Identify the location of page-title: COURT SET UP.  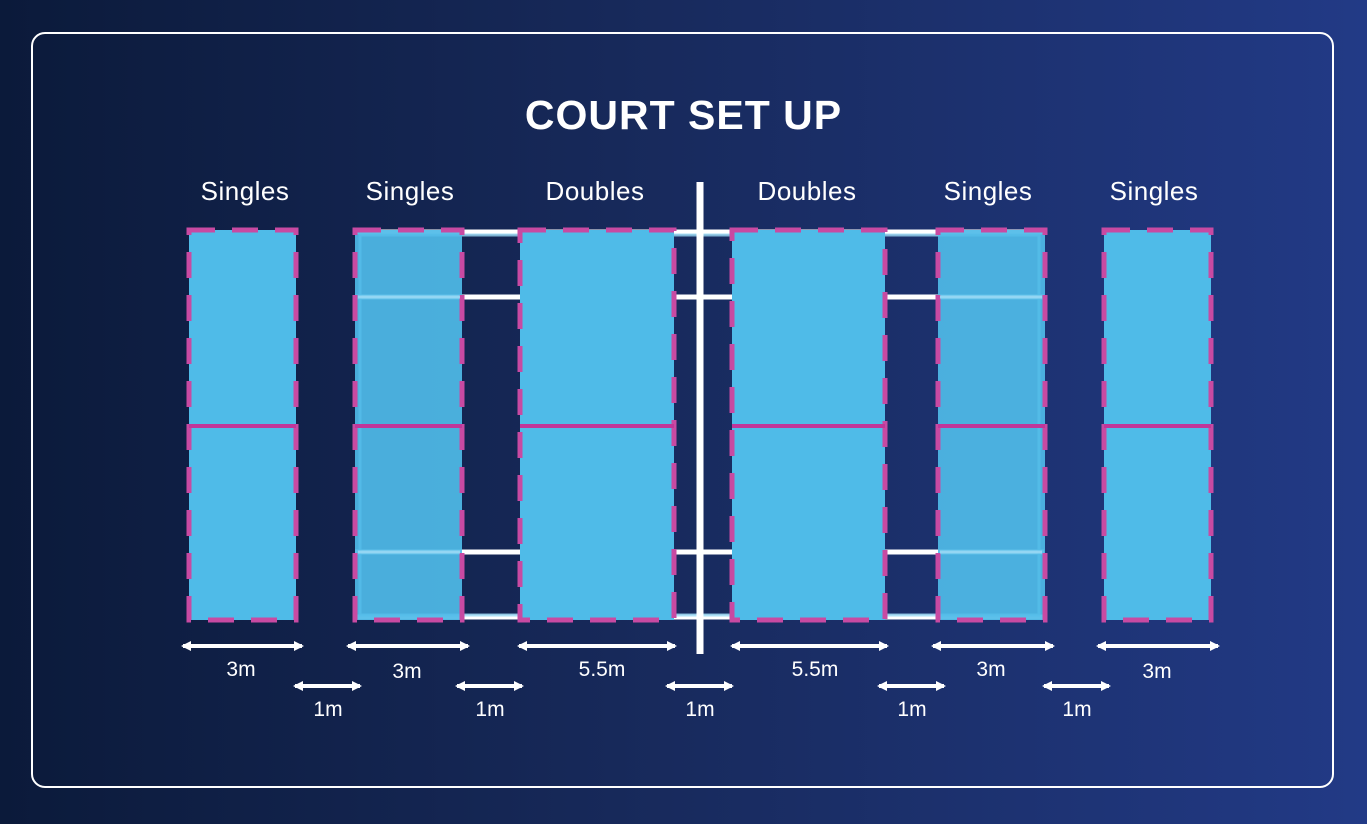
(683, 115).